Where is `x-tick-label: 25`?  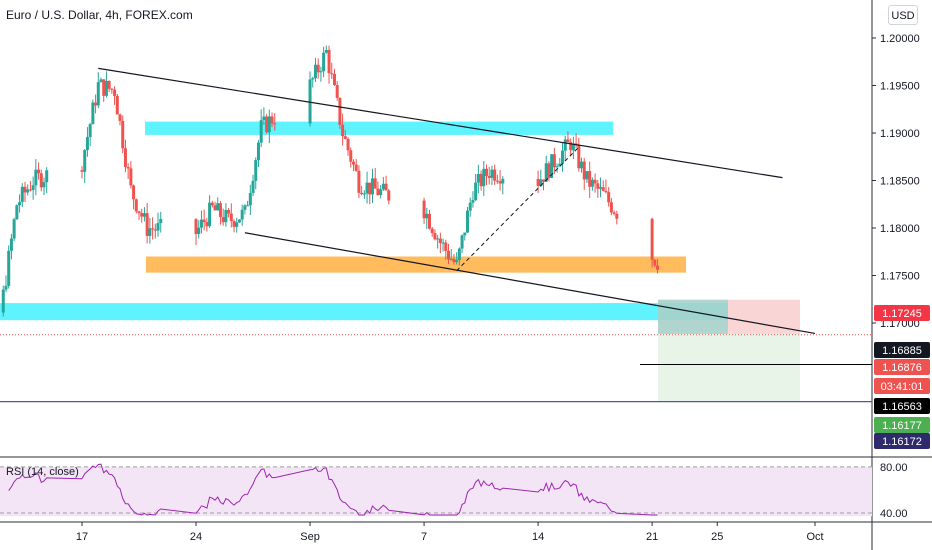
x-tick-label: 25 is located at coordinates (717, 537).